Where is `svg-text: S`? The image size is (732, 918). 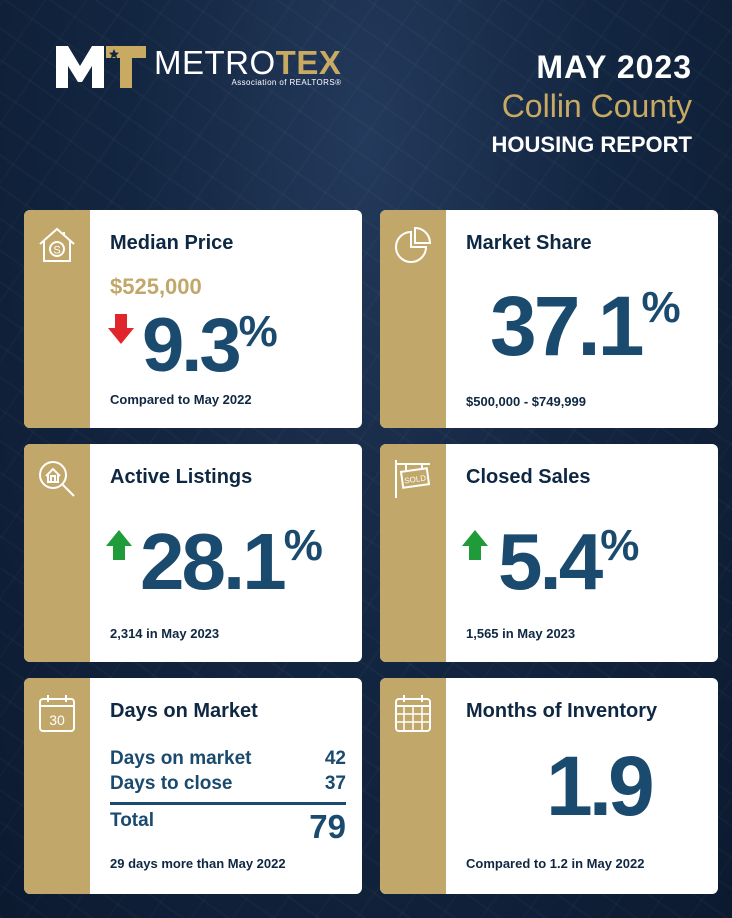
svg-text: S is located at coordinates (56, 251).